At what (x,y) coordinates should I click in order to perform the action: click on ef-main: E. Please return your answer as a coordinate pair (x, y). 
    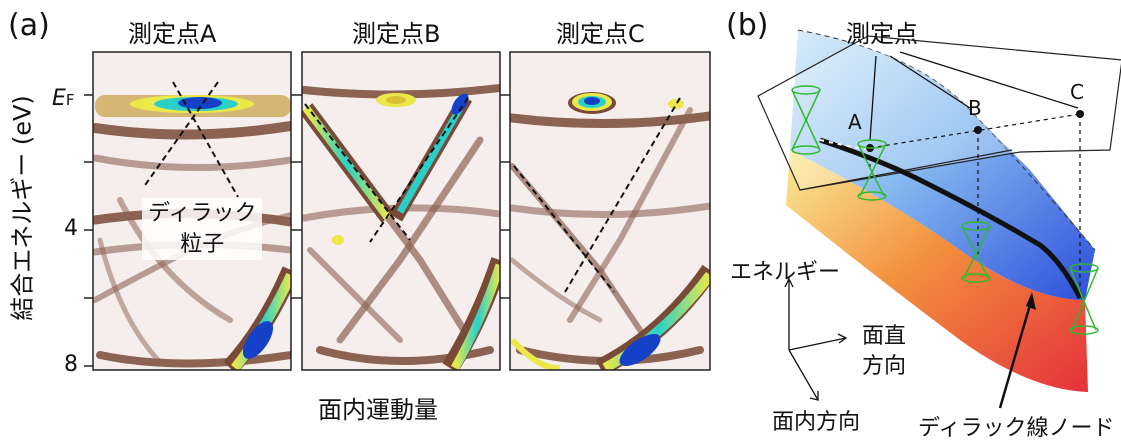
    Looking at the image, I should click on (59, 98).